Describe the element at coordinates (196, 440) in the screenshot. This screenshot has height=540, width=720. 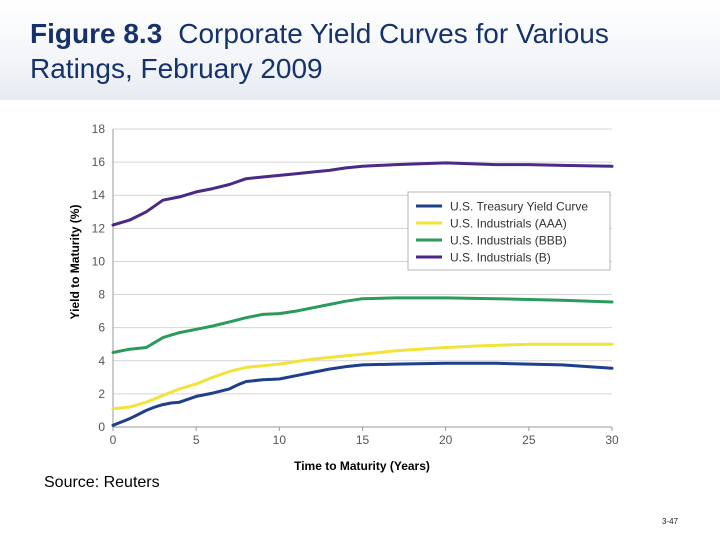
I see `x-tick-label-5: 5` at that location.